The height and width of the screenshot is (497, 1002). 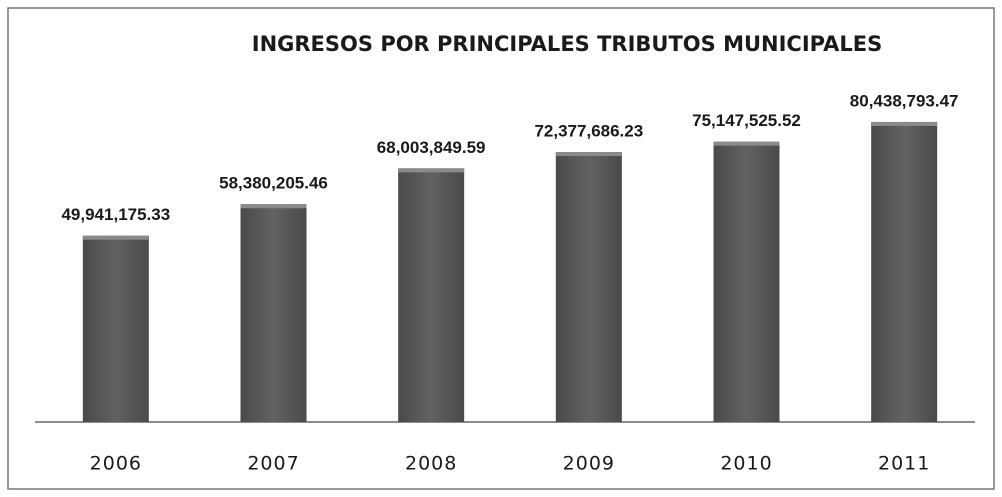 I want to click on x-tick-label: 2006, so click(x=116, y=464).